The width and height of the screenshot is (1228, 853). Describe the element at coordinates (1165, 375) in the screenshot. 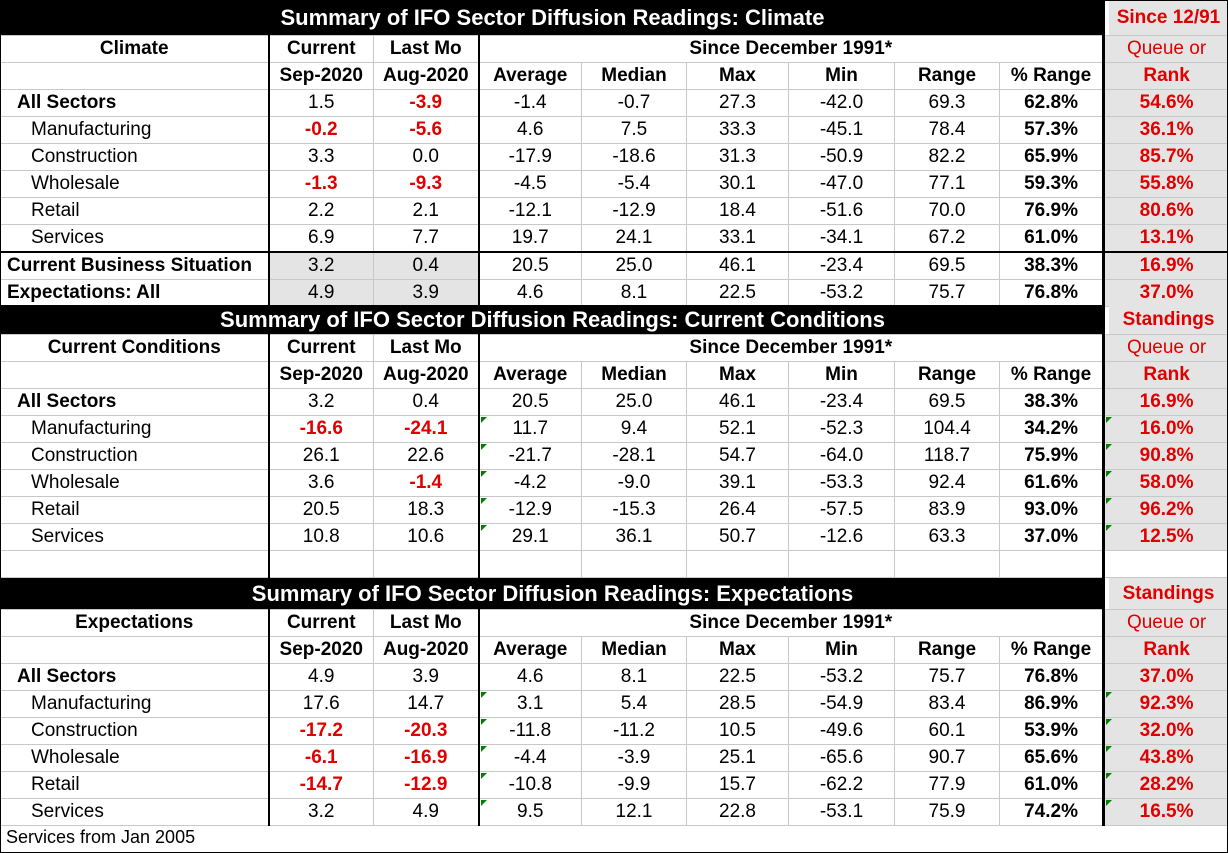

I see `current-rank-header: Rank` at that location.